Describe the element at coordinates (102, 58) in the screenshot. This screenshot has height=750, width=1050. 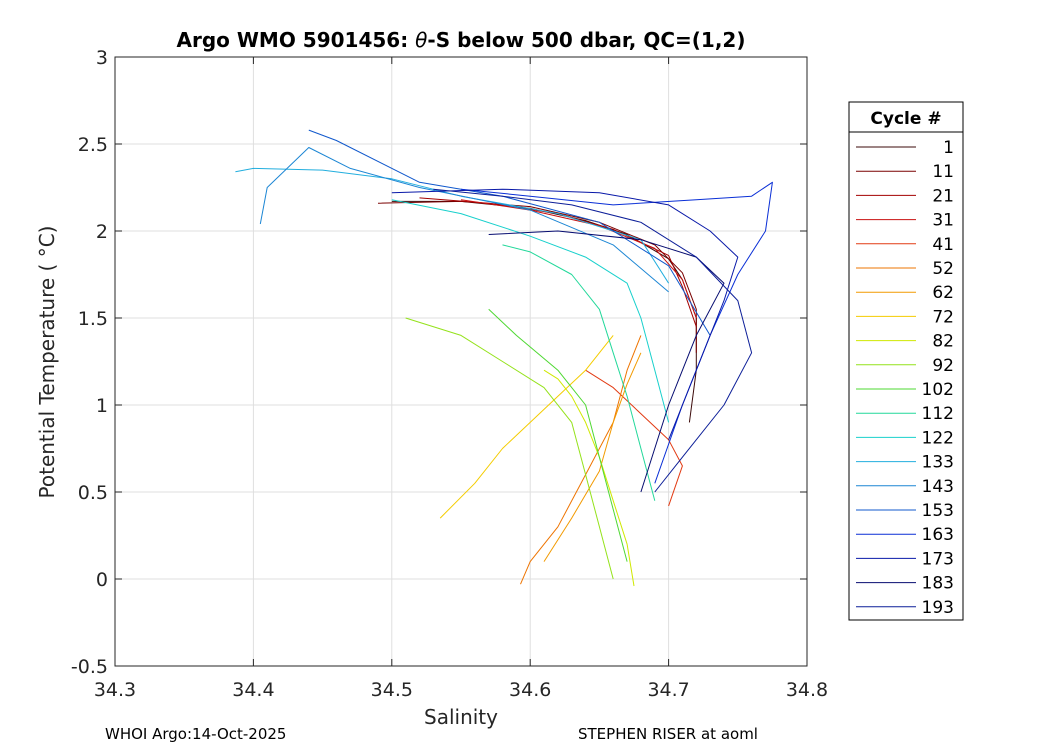
I see `y-tick-label: 3` at that location.